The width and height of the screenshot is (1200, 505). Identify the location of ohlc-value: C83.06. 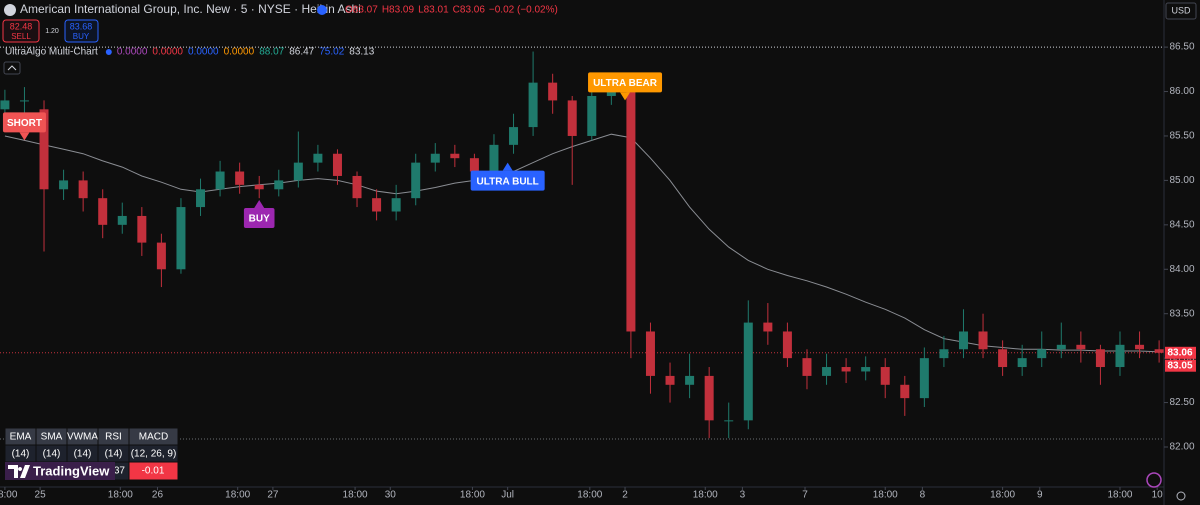
(469, 10).